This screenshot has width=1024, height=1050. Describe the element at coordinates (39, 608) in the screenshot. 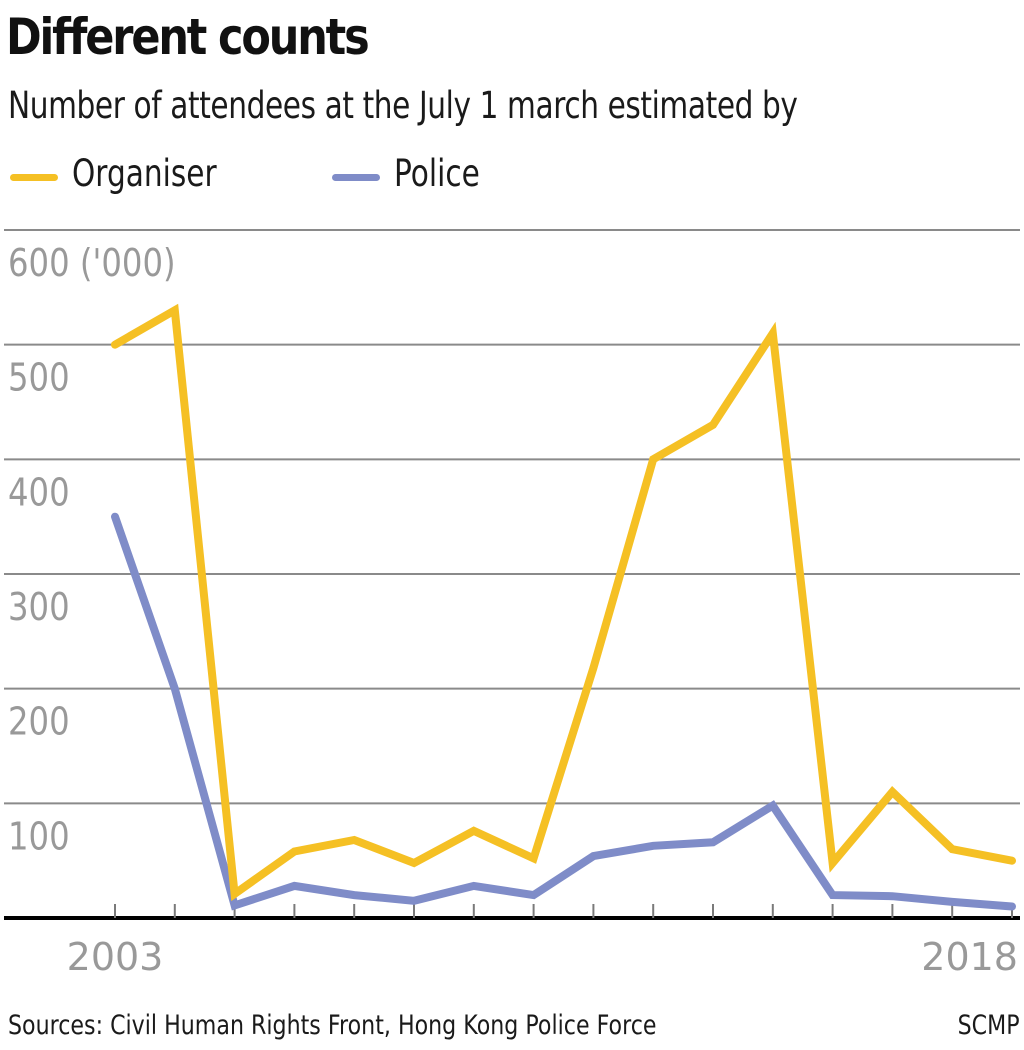

I see `y-tick-label-300: 300` at that location.